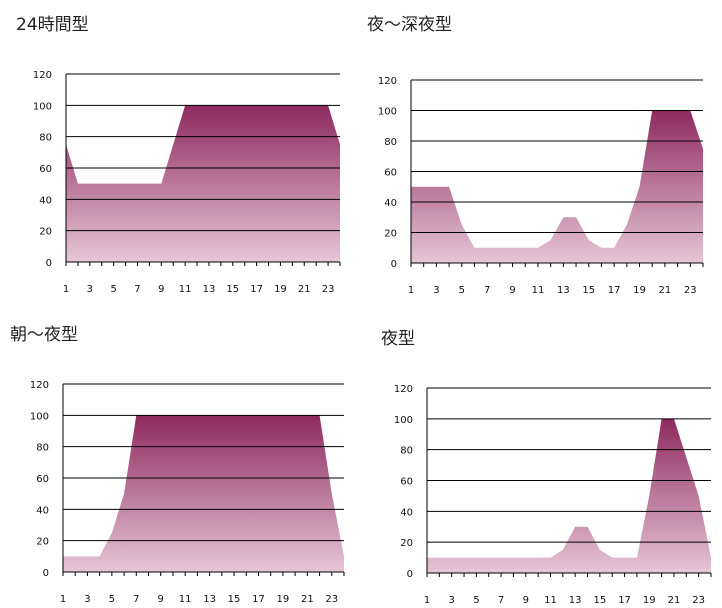 The width and height of the screenshot is (722, 608). Describe the element at coordinates (44, 335) in the screenshot. I see `chart-title: 朝～夜型` at that location.